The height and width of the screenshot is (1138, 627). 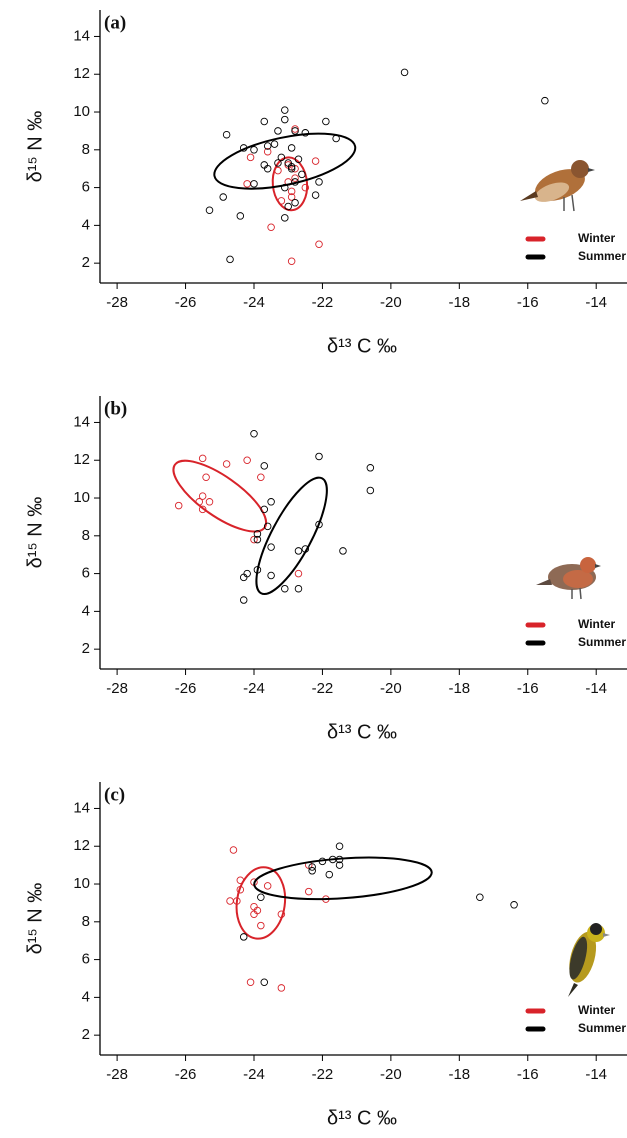 What do you see at coordinates (115, 22) in the screenshot?
I see `panel-label: (a)` at bounding box center [115, 22].